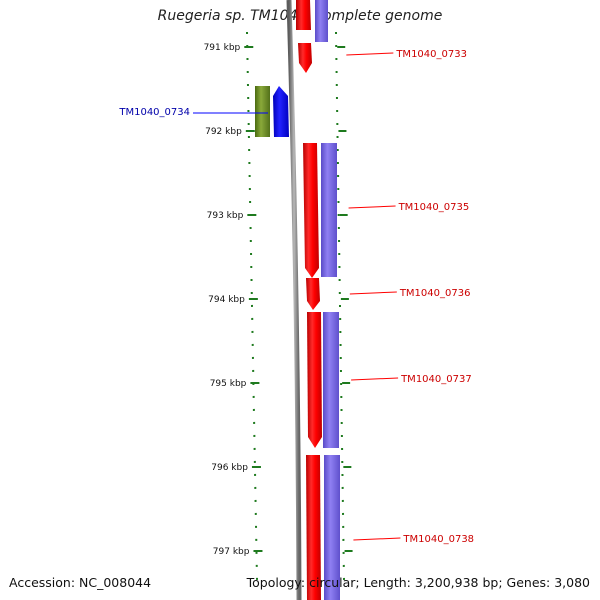  I want to click on gene-label: TM1040_0735, so click(434, 207).